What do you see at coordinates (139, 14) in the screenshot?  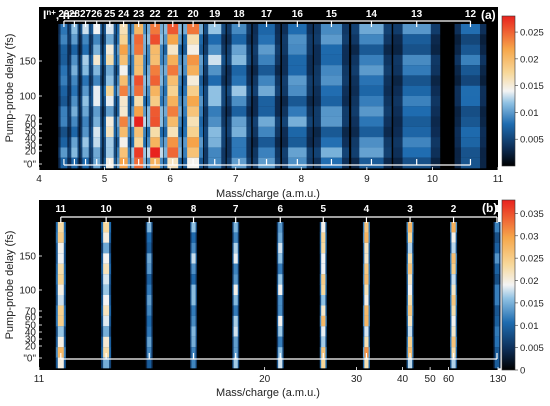 I see `peak-label: 23` at bounding box center [139, 14].